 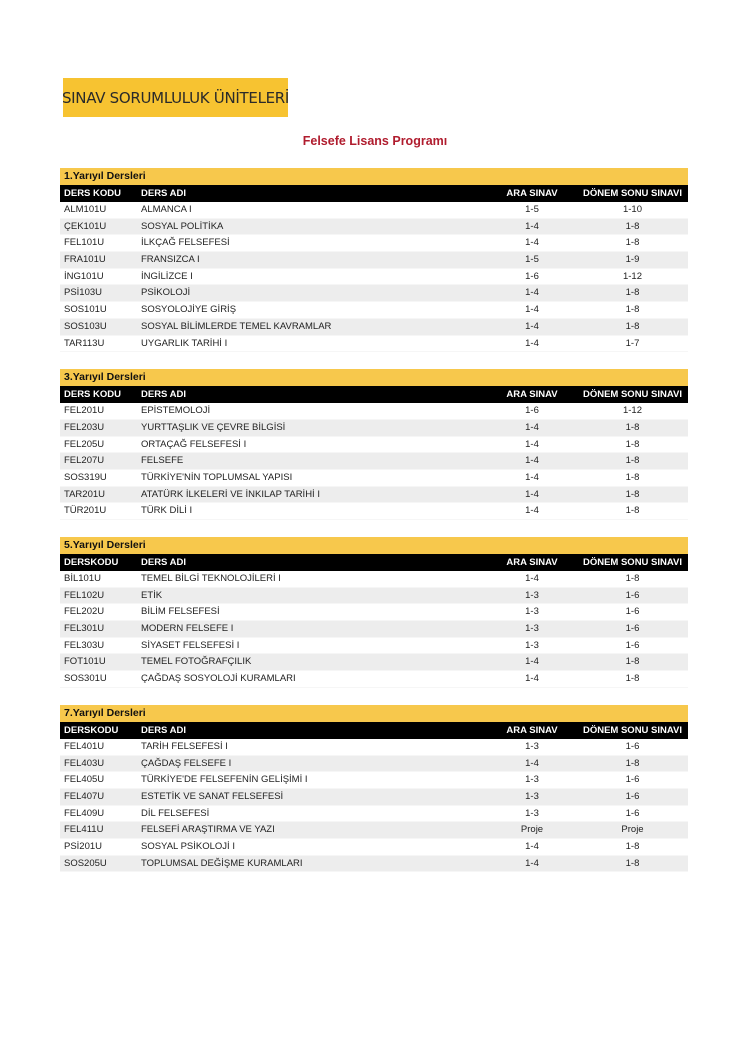 What do you see at coordinates (189, 310) in the screenshot?
I see `course-name: SOSYOLOJİYE GİRİŞ` at bounding box center [189, 310].